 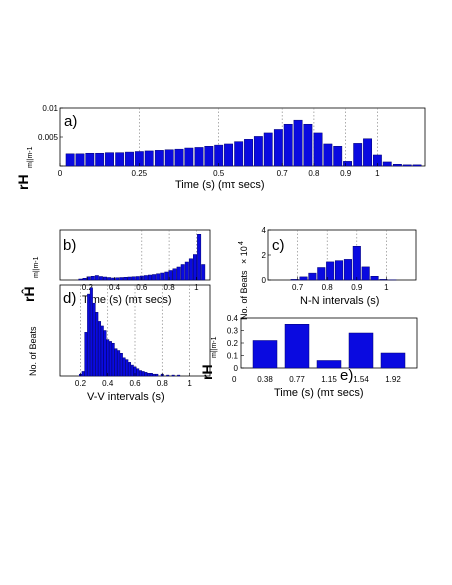 I want to click on panel-d-label: d), so click(x=69, y=298).